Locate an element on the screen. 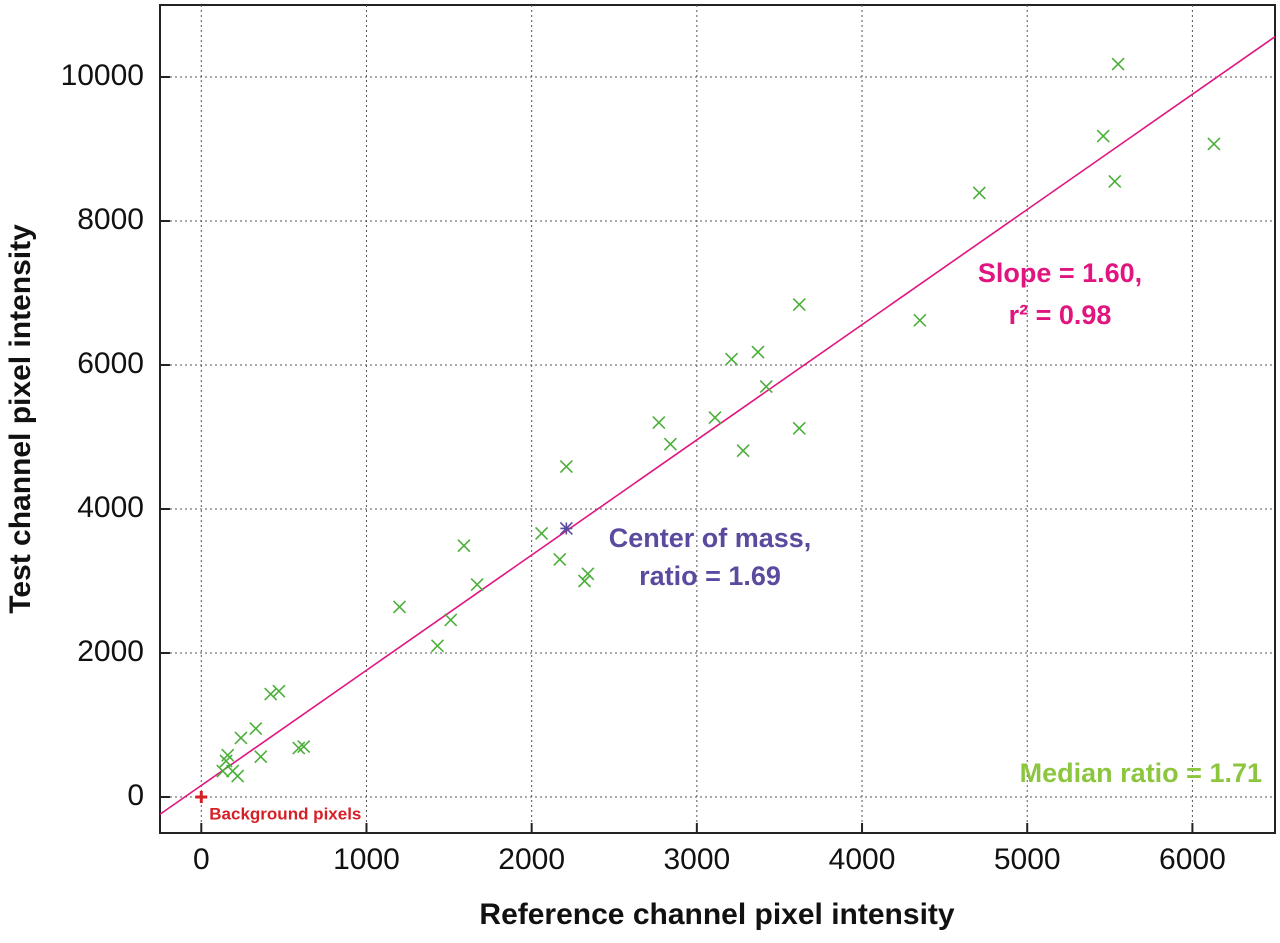 The height and width of the screenshot is (943, 1280). y-tick-label: 2000 is located at coordinates (110, 651).